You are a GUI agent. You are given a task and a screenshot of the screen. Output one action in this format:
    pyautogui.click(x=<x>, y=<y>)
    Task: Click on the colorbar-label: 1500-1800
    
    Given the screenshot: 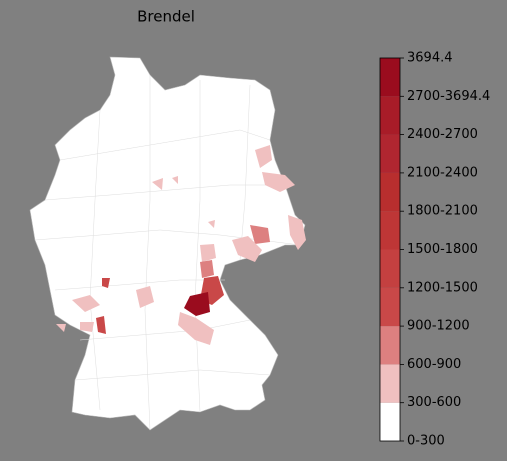 What is the action you would take?
    pyautogui.click(x=442, y=249)
    